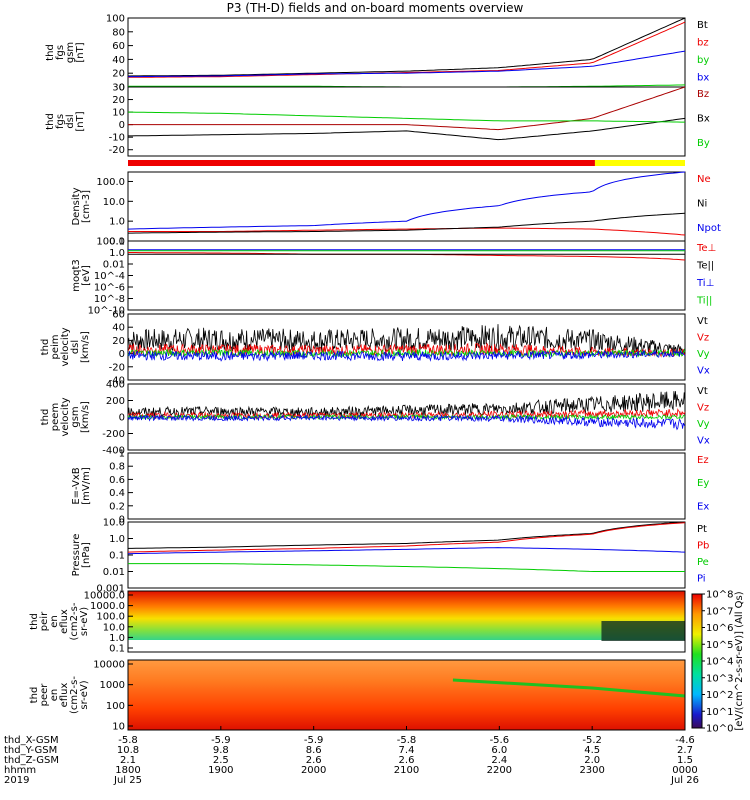  What do you see at coordinates (703, 118) in the screenshot?
I see `legend-Bx: Bx` at bounding box center [703, 118].